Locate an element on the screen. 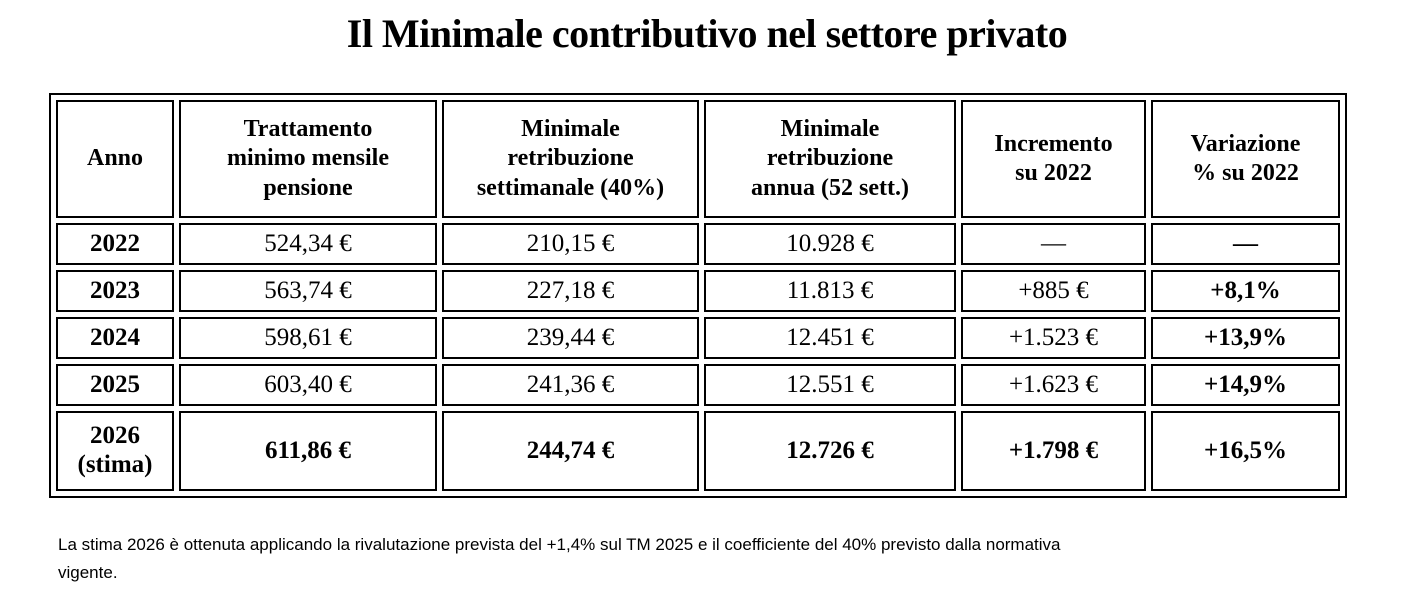 This screenshot has height=606, width=1414. header-minimale-settimanale: Minimale retribuzione settimanale (40%) is located at coordinates (570, 159).